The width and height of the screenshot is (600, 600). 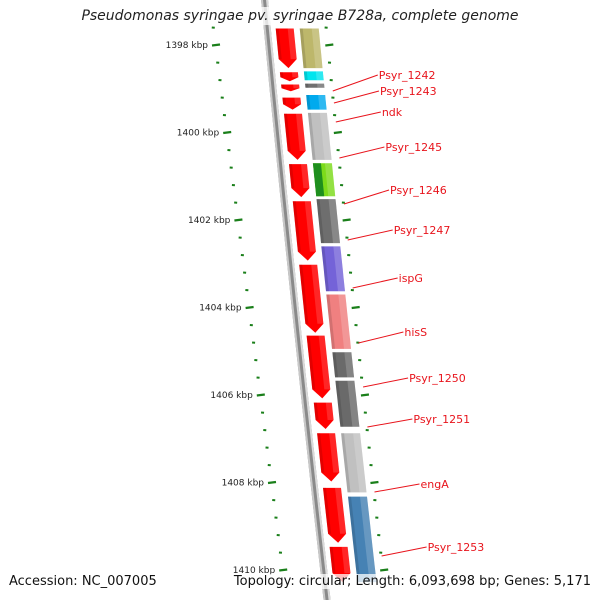 What do you see at coordinates (407, 75) in the screenshot?
I see `gene-label-psyr_1242: Psyr_1242` at bounding box center [407, 75].